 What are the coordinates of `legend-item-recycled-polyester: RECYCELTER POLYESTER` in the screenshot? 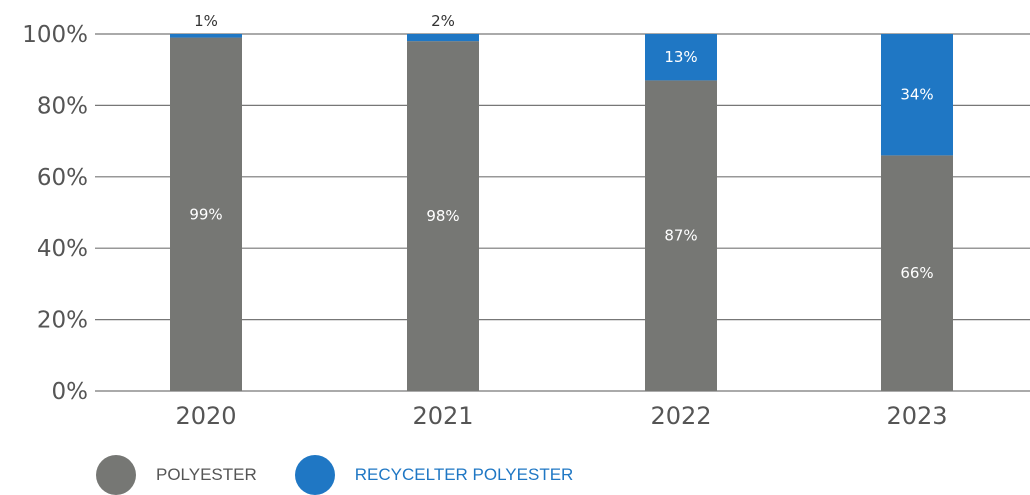 It's located at (434, 475).